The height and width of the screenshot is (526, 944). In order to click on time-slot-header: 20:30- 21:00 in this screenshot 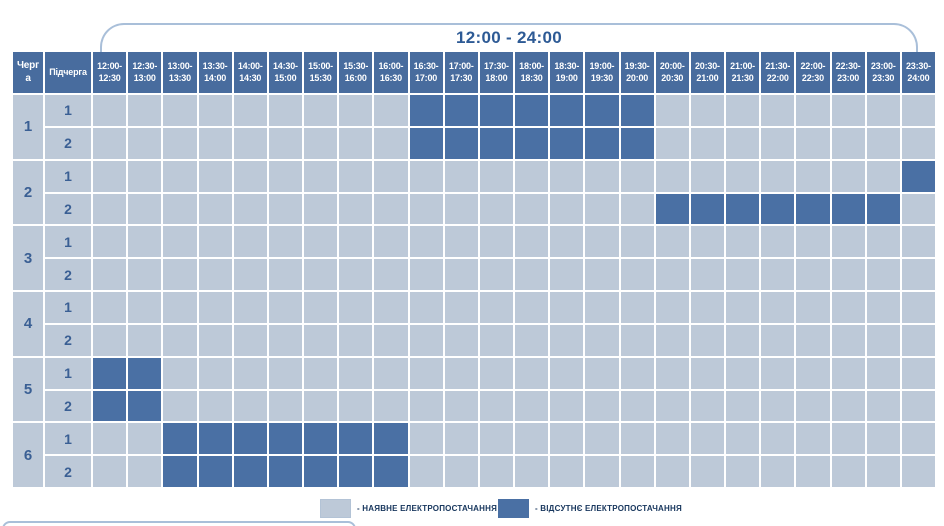, I will do `click(707, 72)`.